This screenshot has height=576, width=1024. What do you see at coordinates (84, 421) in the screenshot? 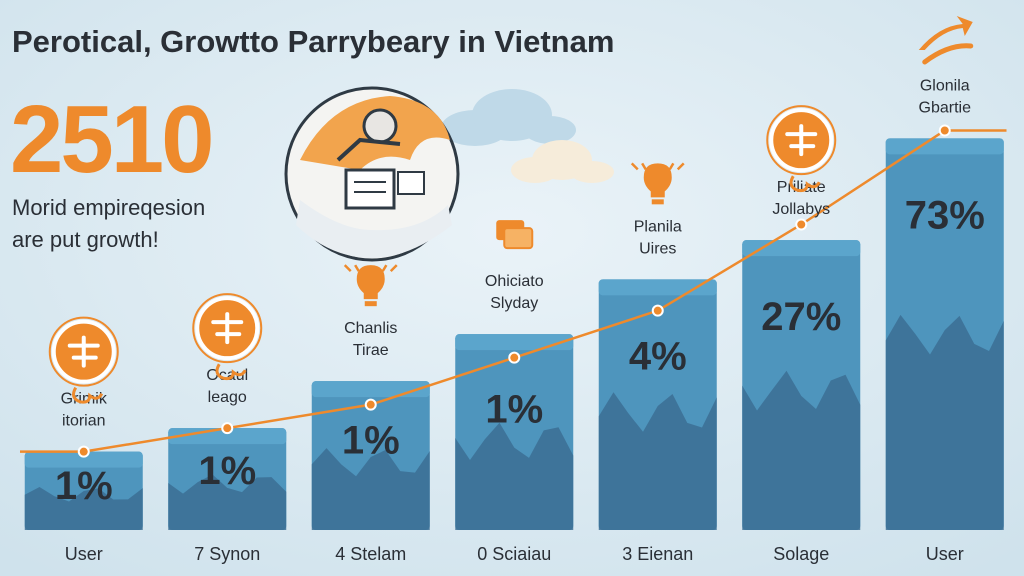
I see `annotation-label: itorian` at bounding box center [84, 421].